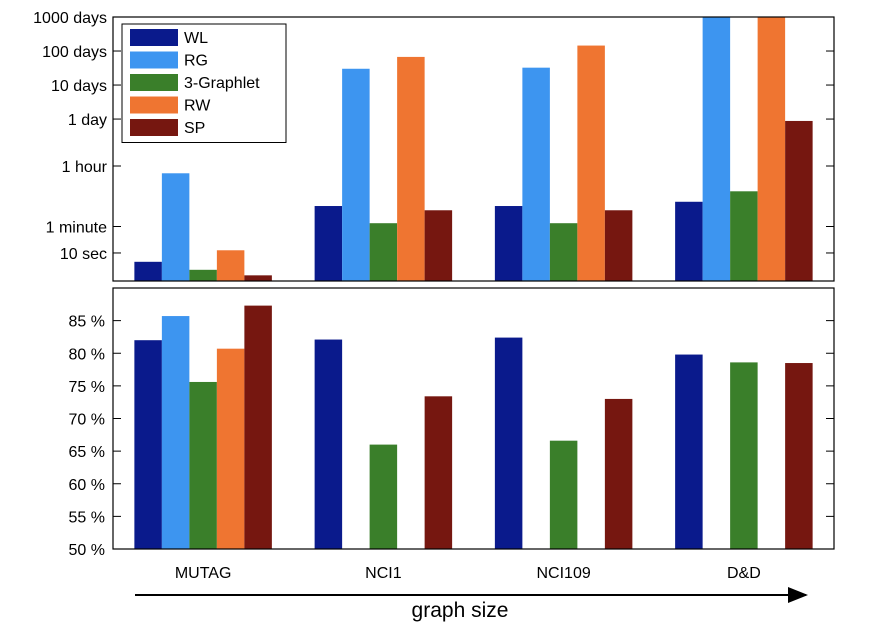  I want to click on runtime-bar-nci1-rg, so click(356, 174).